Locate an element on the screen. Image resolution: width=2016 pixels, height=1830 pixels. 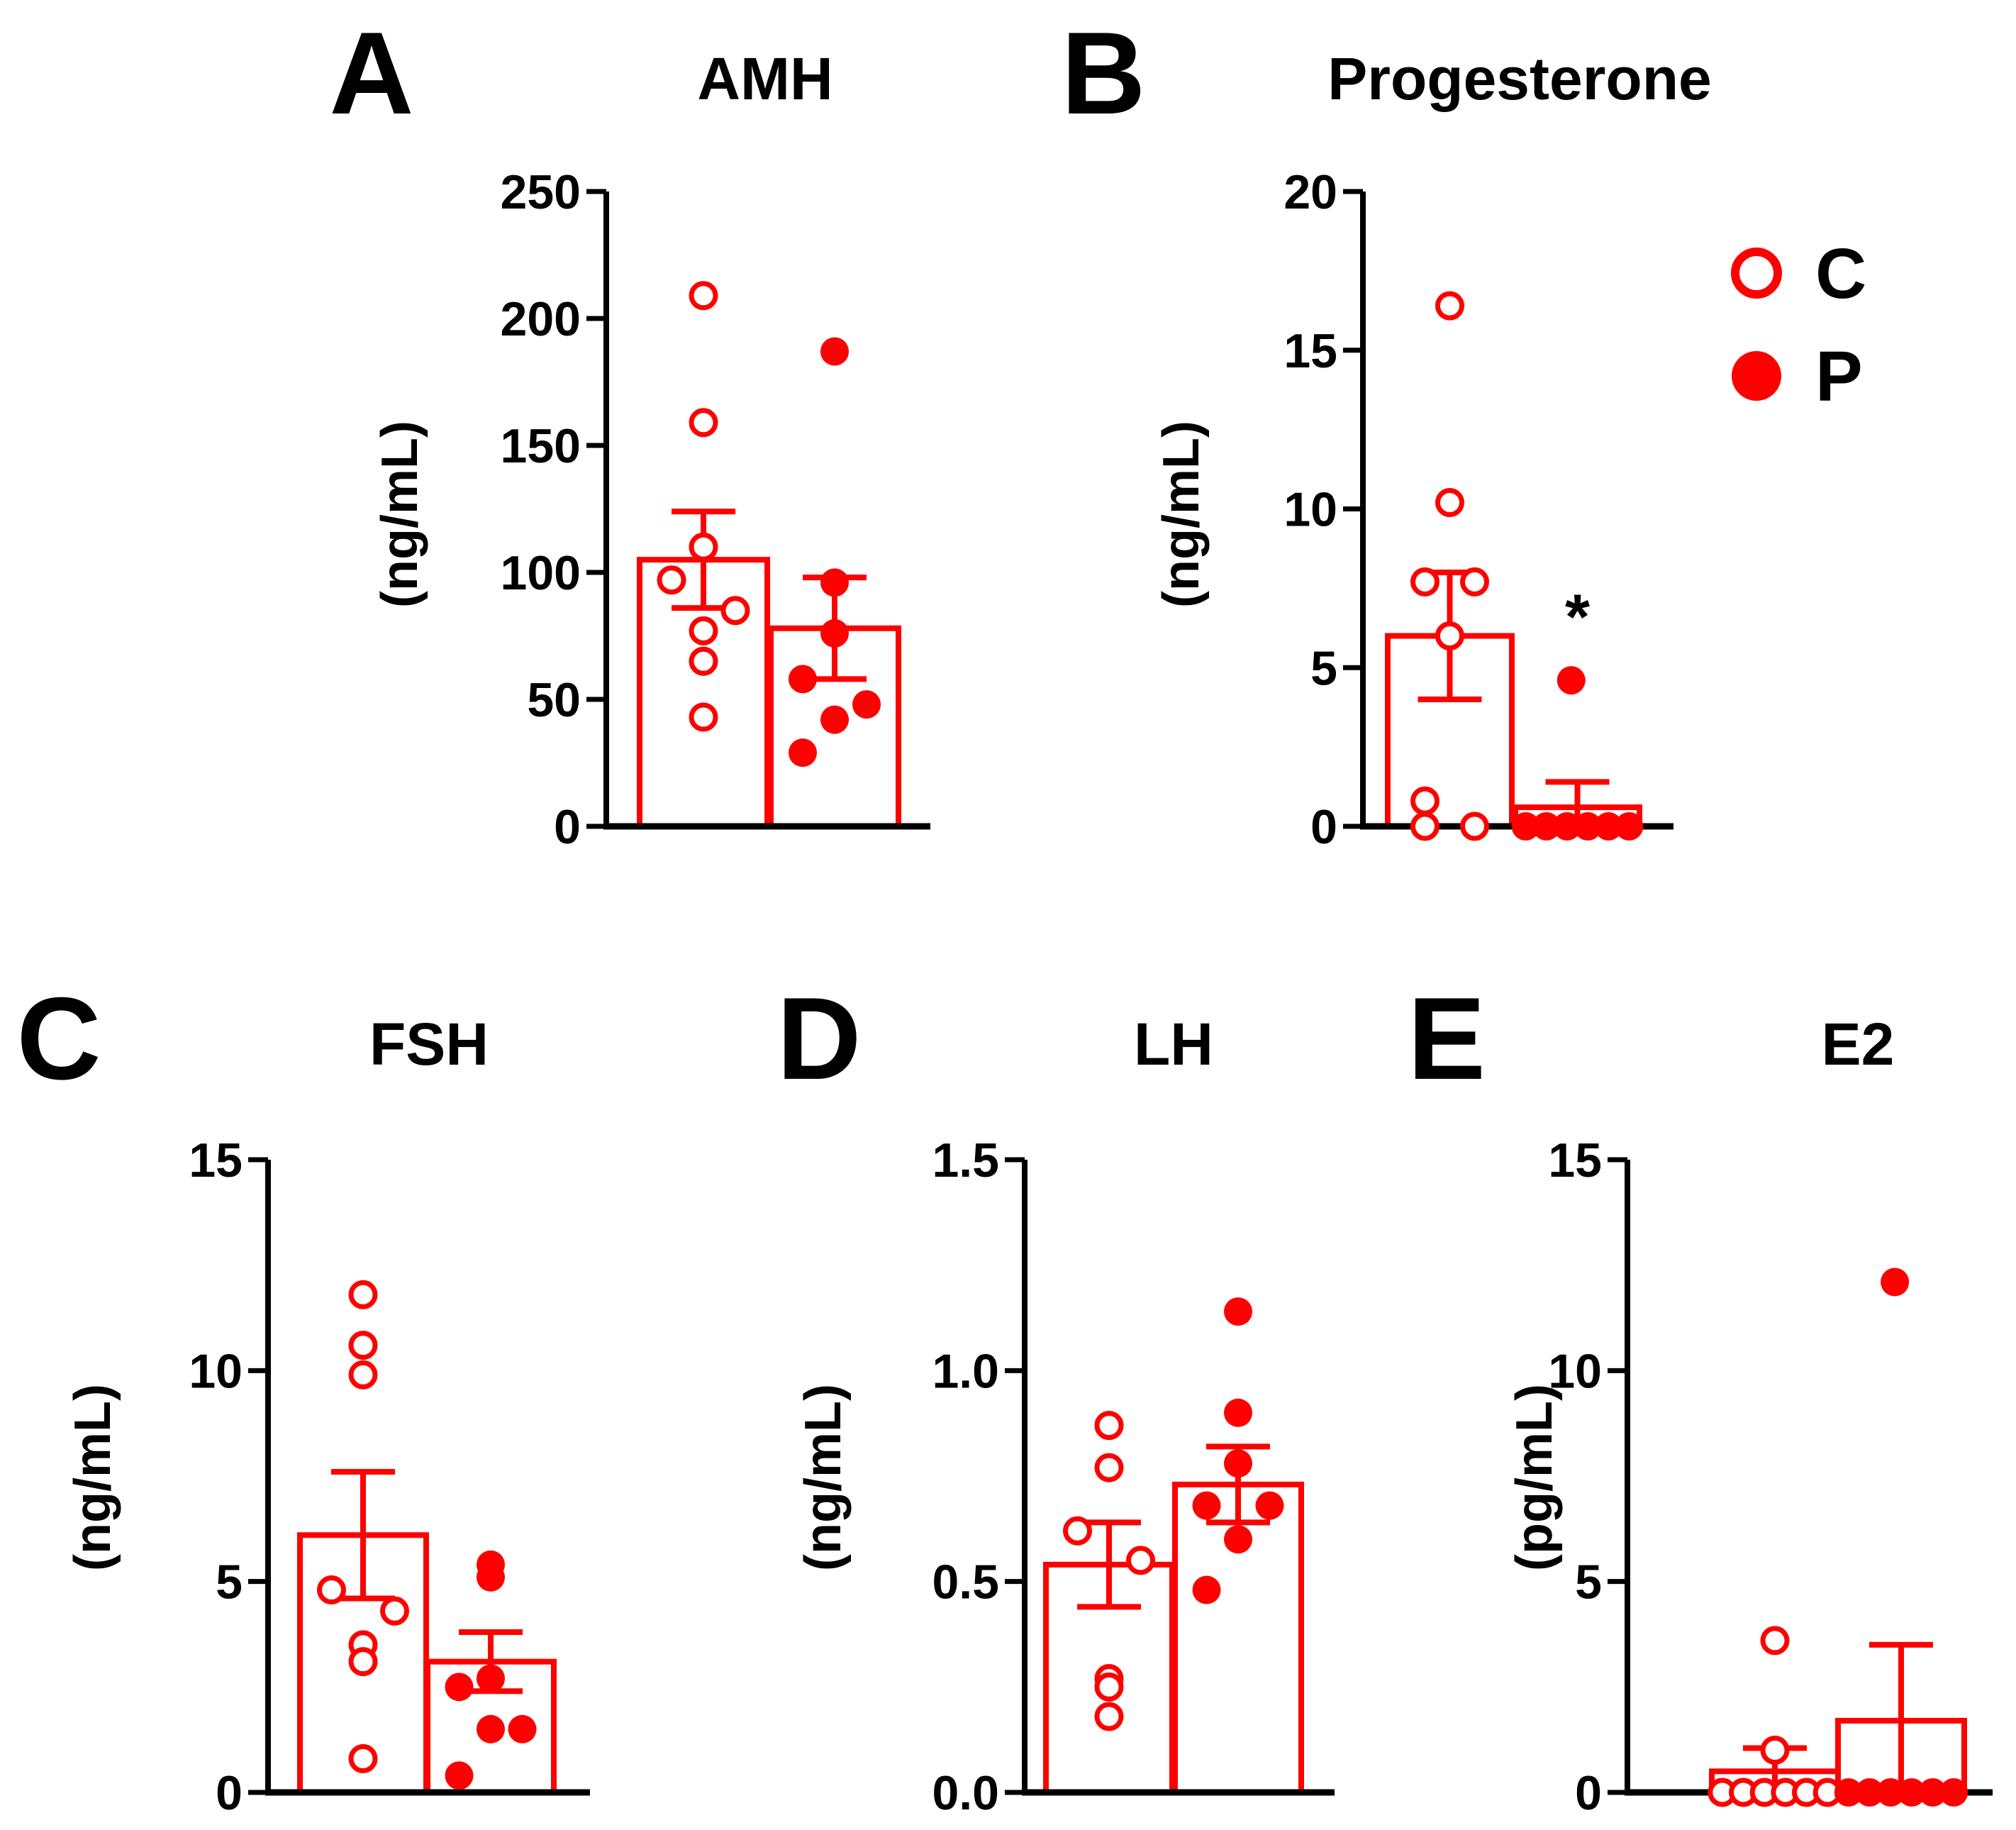
legend-label-c: C is located at coordinates (1841, 274).